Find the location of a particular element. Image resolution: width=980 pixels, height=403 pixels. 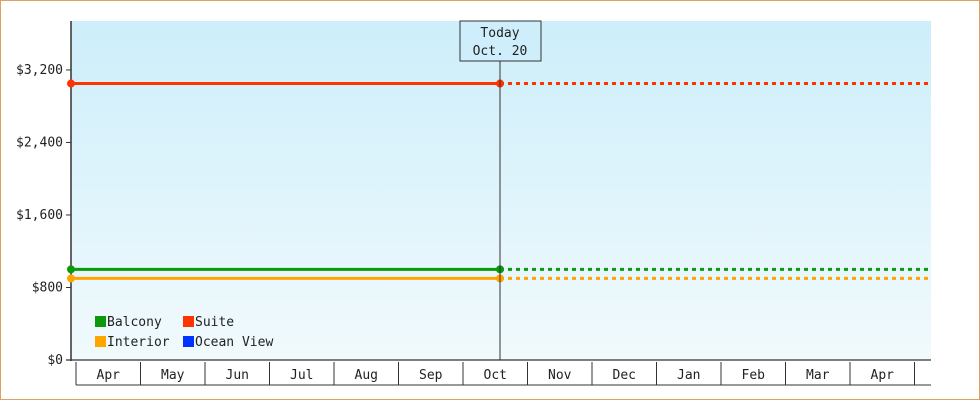

today-label-title: Today is located at coordinates (499, 33).